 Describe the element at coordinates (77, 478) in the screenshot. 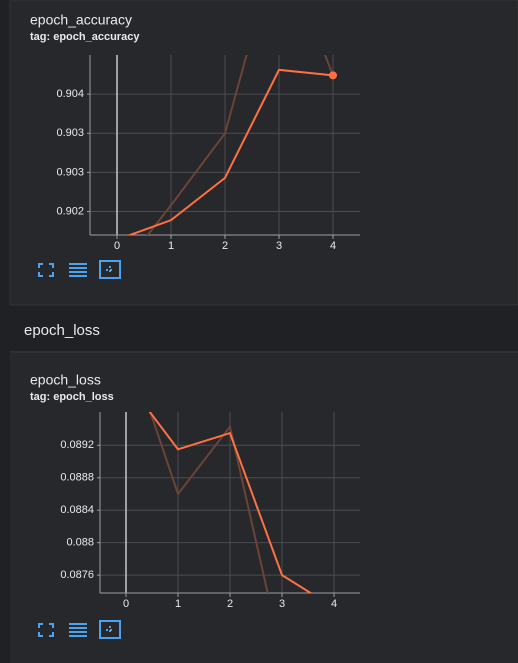

I see `y-tick-label: 0.0888` at that location.